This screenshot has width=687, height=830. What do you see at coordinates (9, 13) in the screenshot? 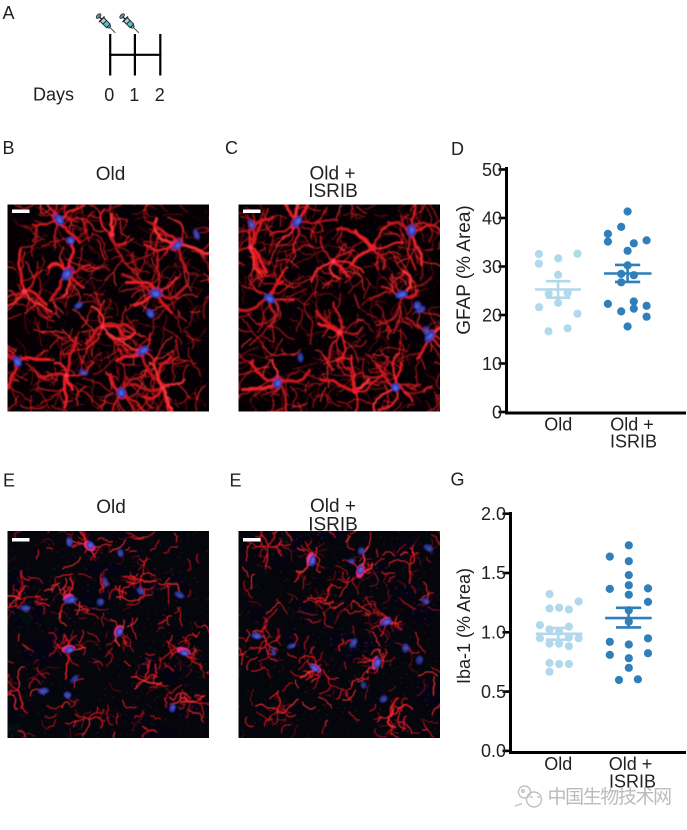
I see `svg-text: A` at bounding box center [9, 13].